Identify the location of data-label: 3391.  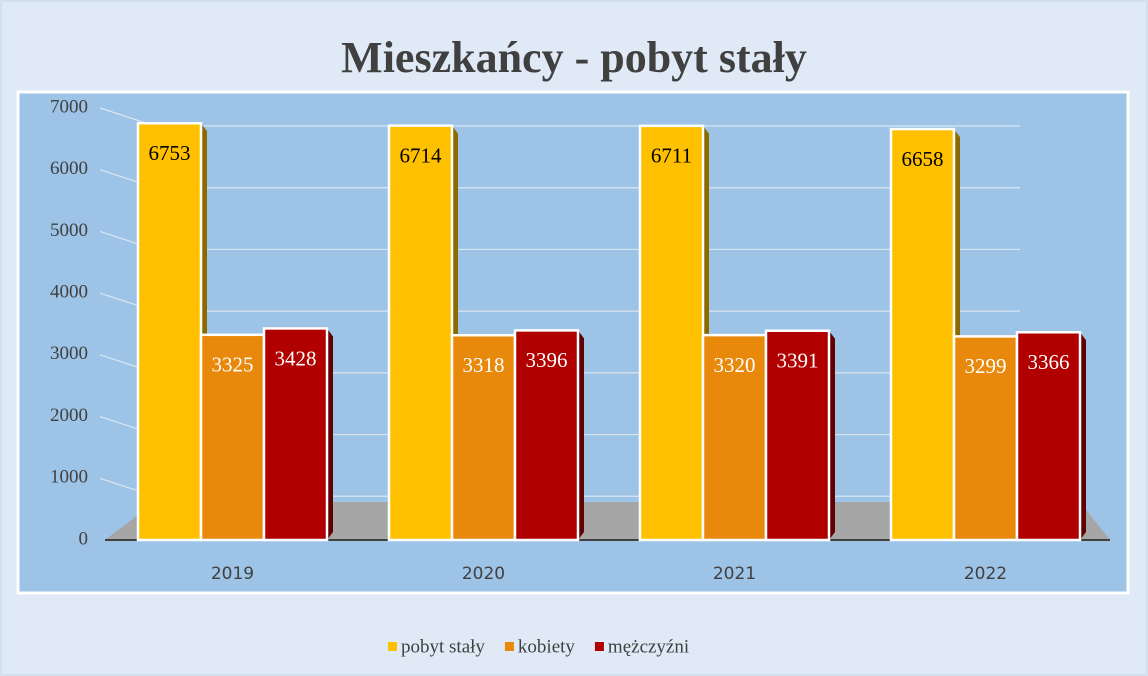
(798, 361).